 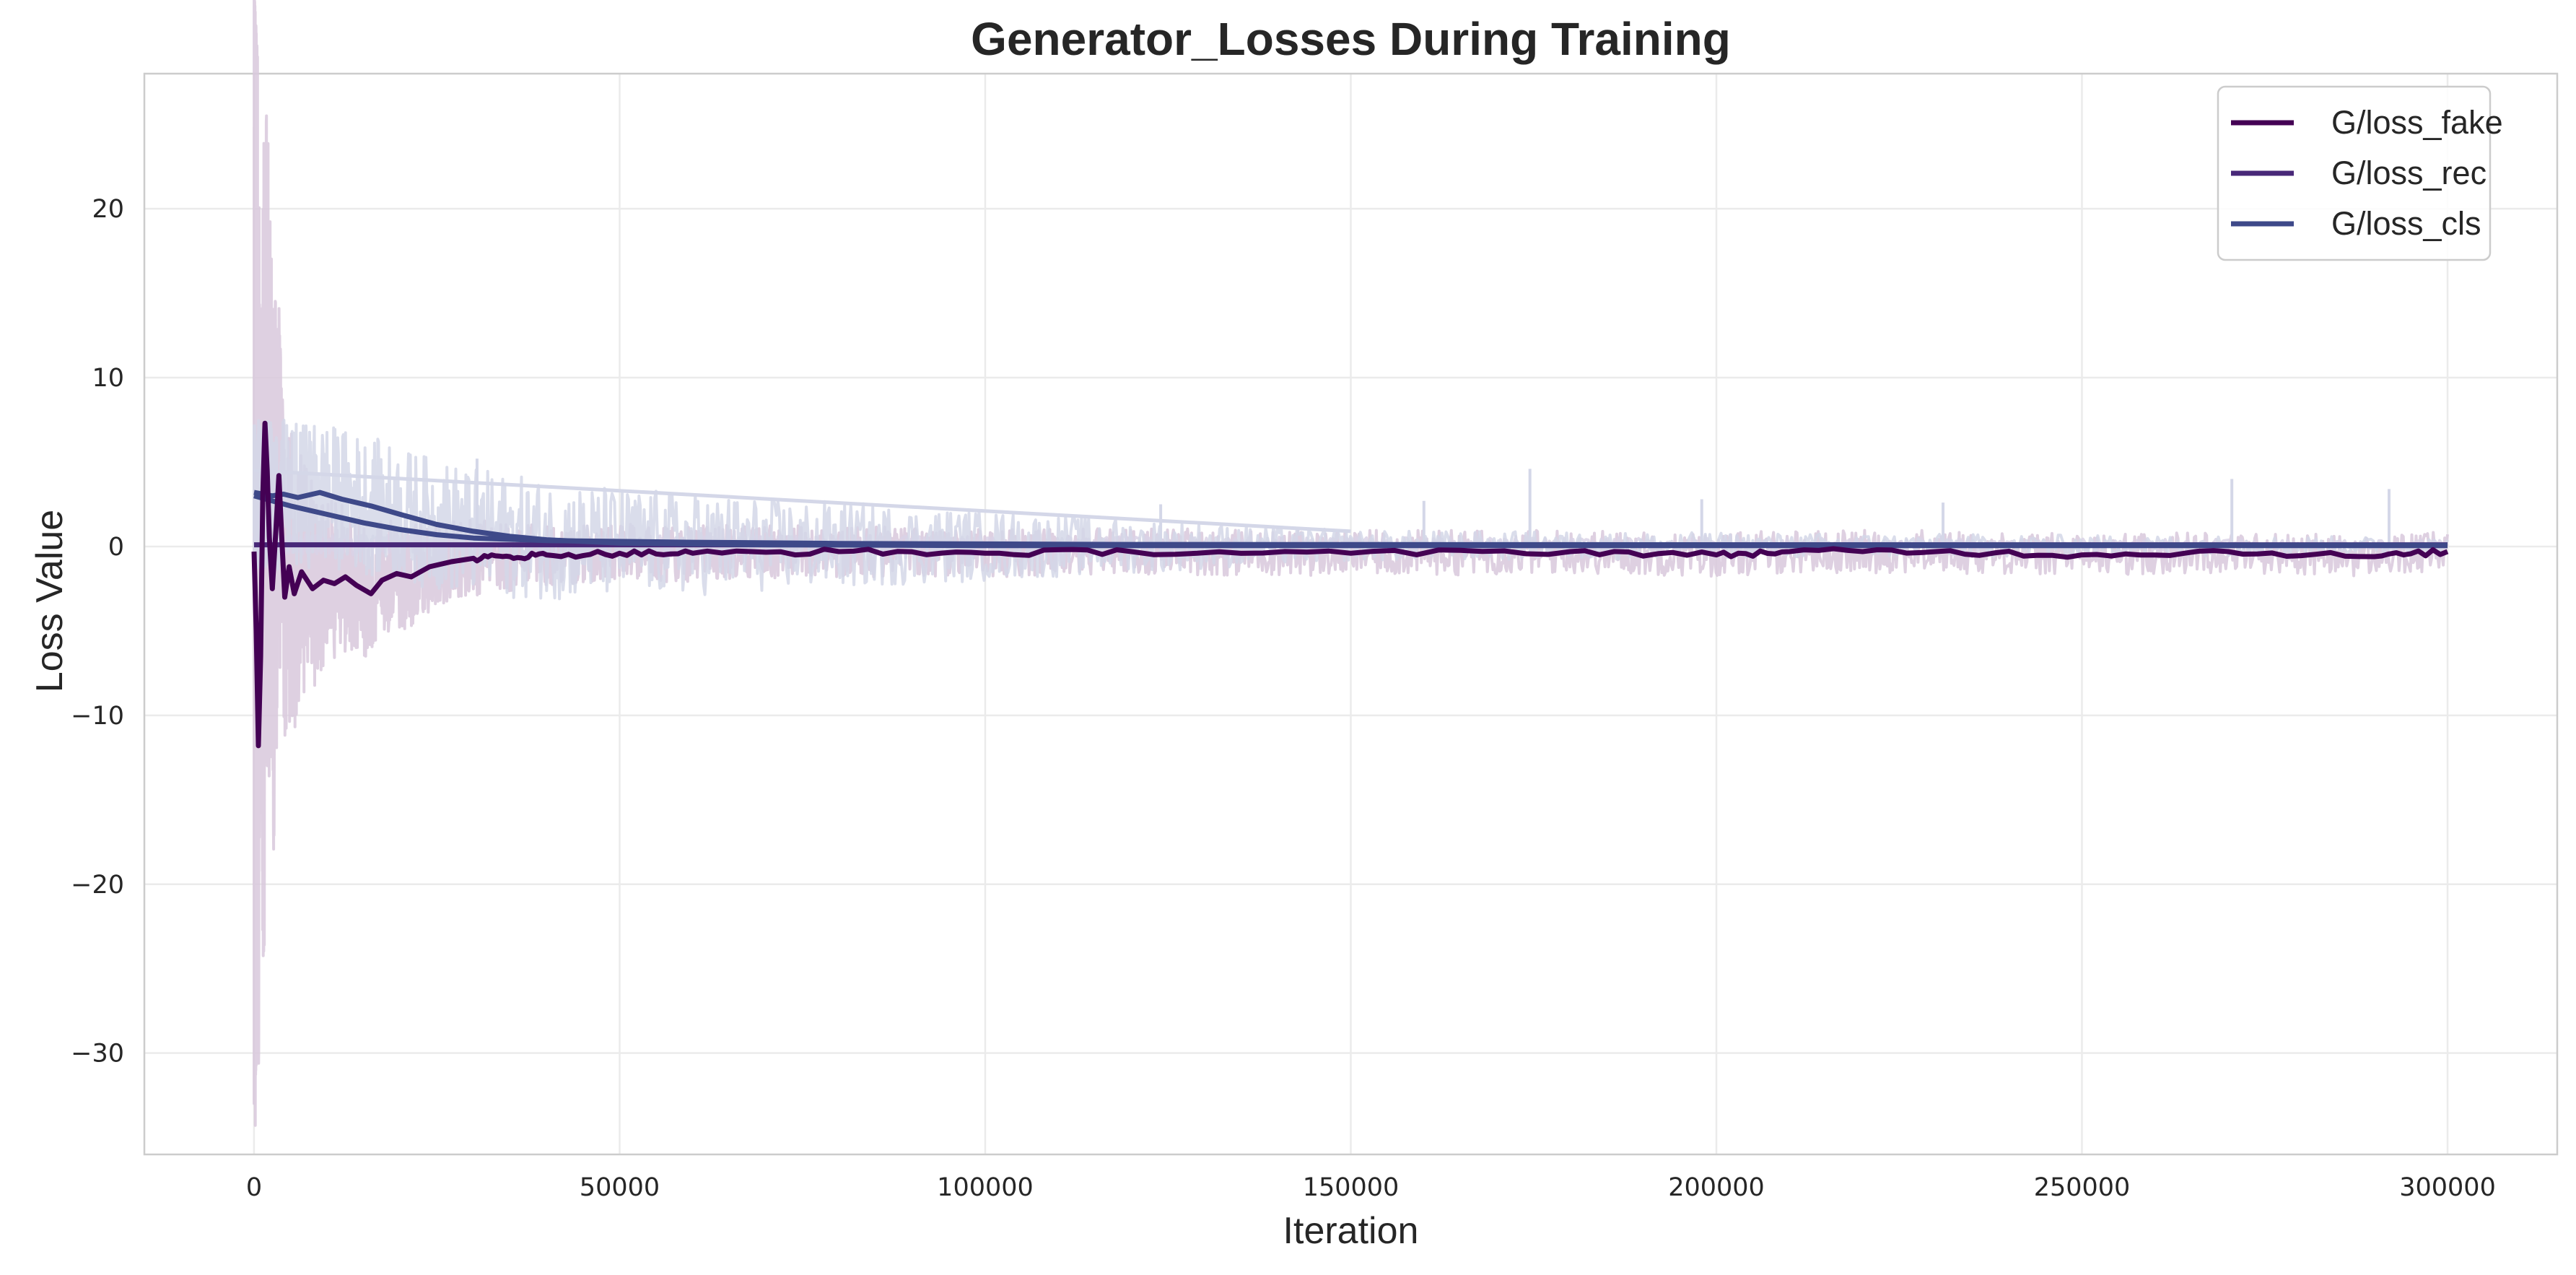 What do you see at coordinates (97, 1054) in the screenshot?
I see `y-tick-label: −30` at bounding box center [97, 1054].